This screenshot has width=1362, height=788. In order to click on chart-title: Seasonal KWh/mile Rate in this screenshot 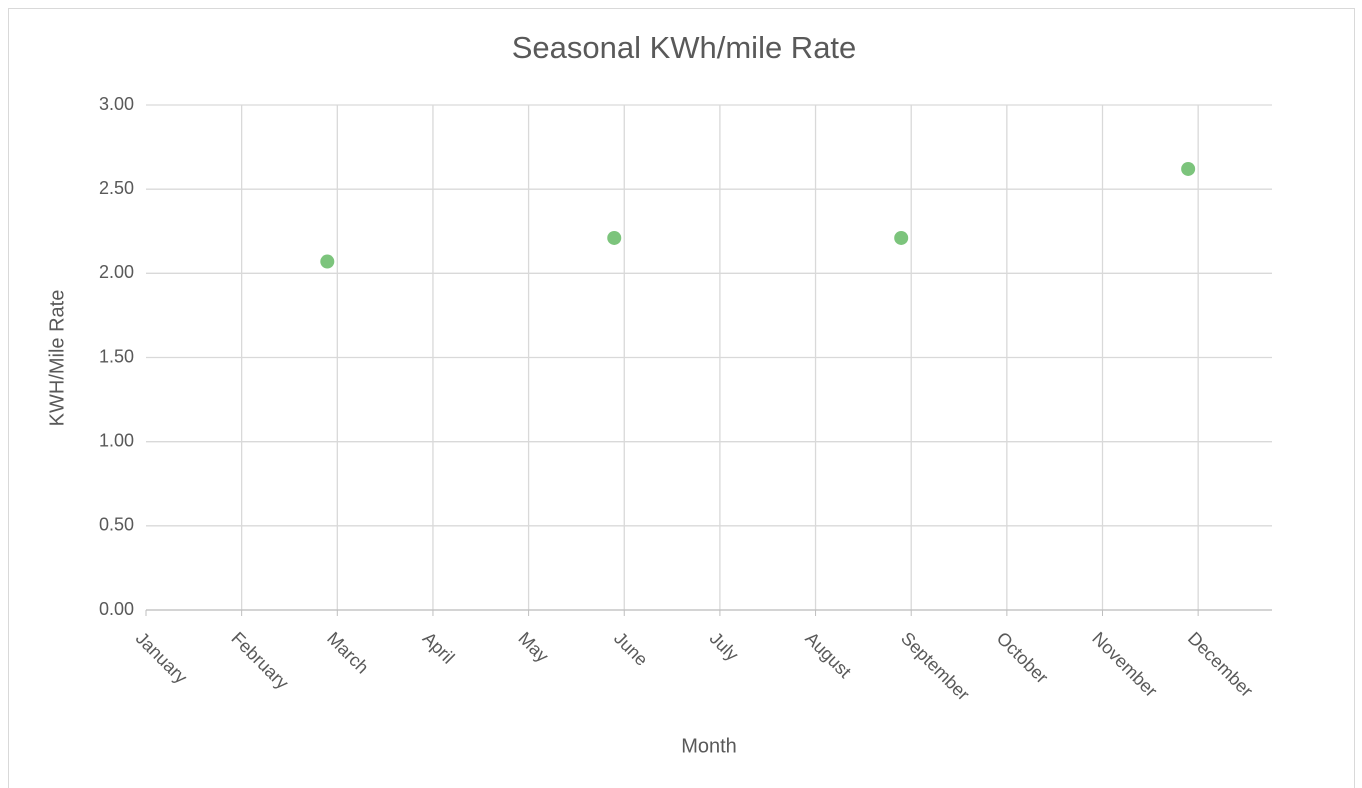, I will do `click(684, 47)`.